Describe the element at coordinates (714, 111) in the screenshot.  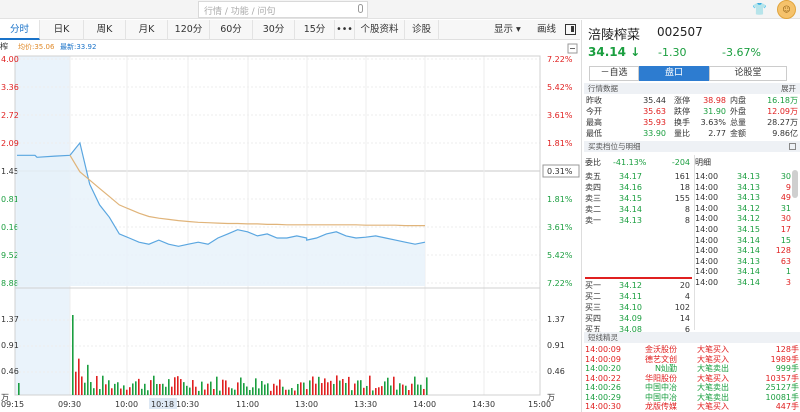
I see `quote-value: 31.90` at that location.